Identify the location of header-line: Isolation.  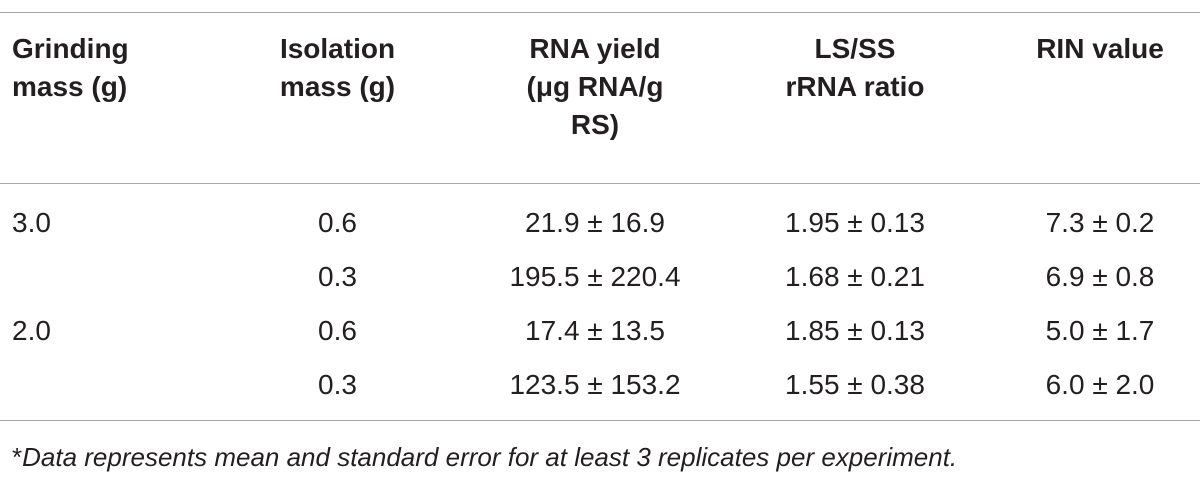
(337, 48).